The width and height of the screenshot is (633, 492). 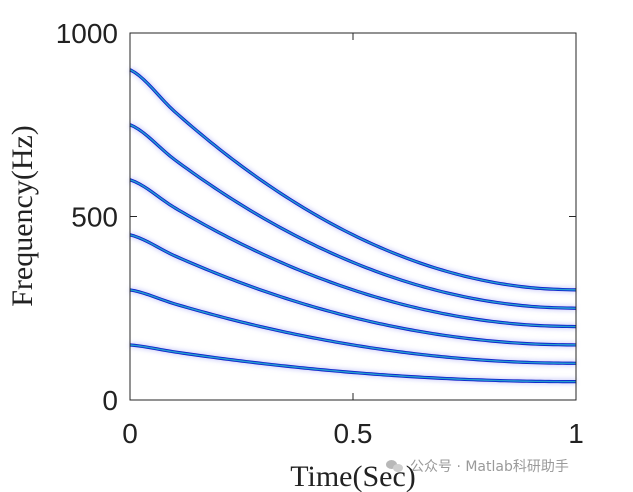 I want to click on series-1-line, so click(x=353, y=363).